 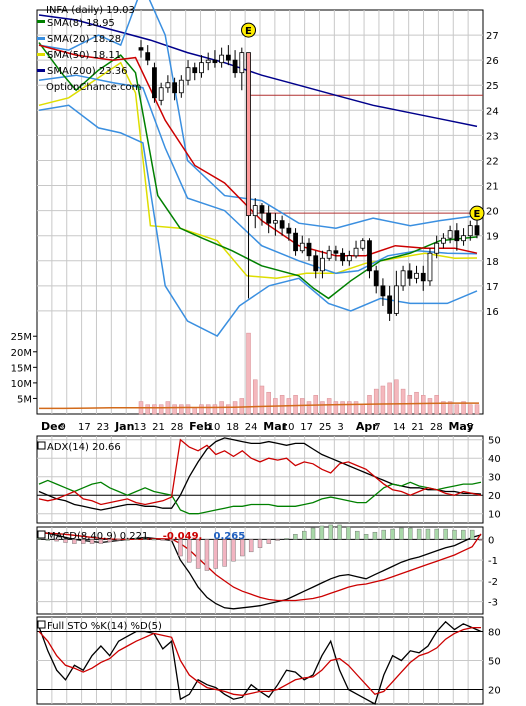 What do you see at coordinates (41, 70) in the screenshot?
I see `legend-swatch-sma200` at bounding box center [41, 70].